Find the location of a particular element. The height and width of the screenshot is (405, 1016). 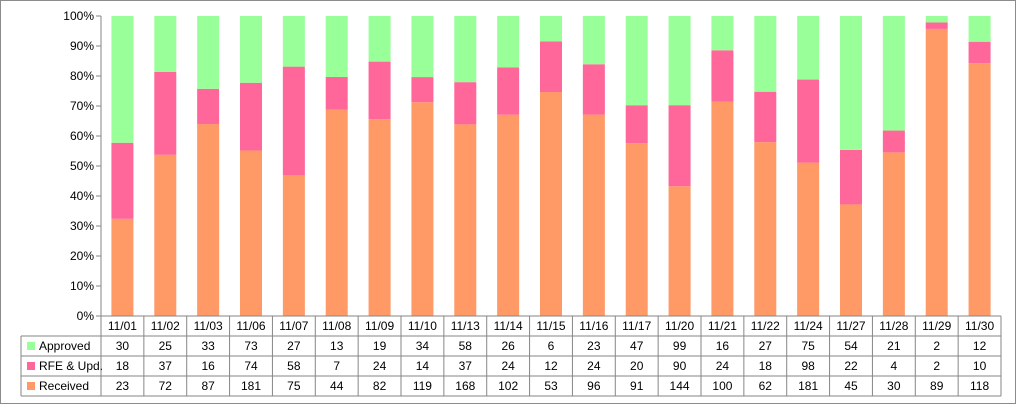

y-tick-label: 70% is located at coordinates (82, 106).